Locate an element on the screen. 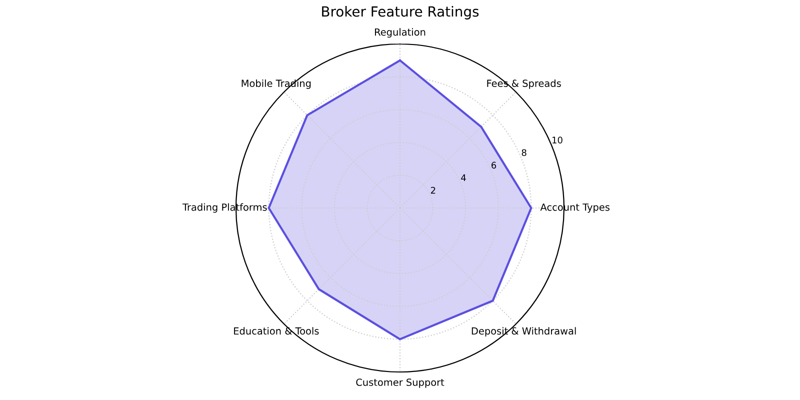 This screenshot has width=800, height=400. y-tick-label: 4 is located at coordinates (463, 178).